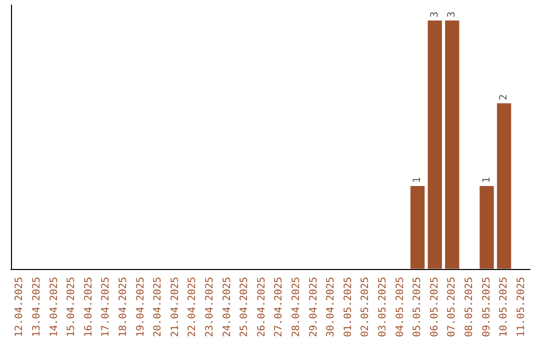 The height and width of the screenshot is (340, 540). I want to click on x-tick-label: 22.04.2025, so click(192, 307).